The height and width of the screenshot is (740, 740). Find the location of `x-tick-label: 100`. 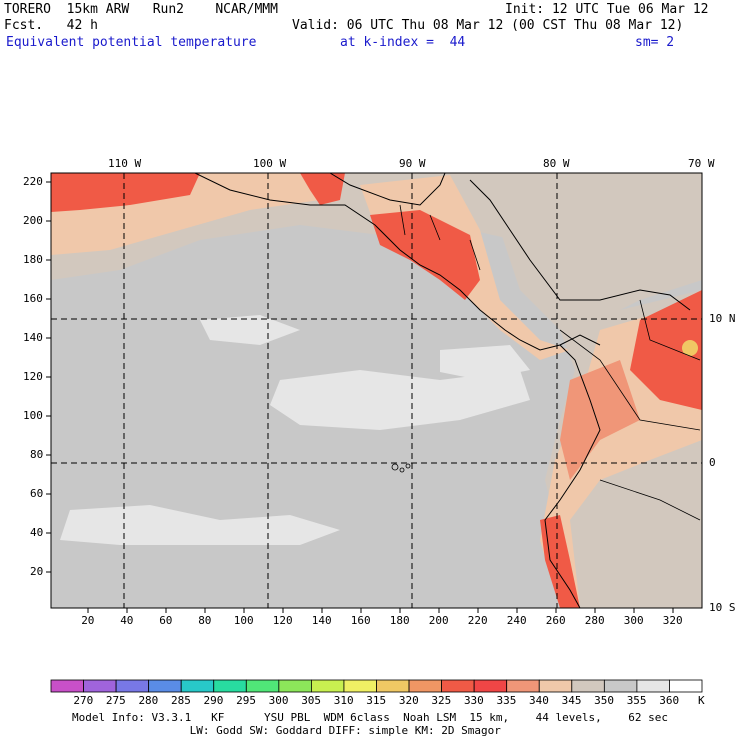

x-tick-label: 100 is located at coordinates (243, 620).